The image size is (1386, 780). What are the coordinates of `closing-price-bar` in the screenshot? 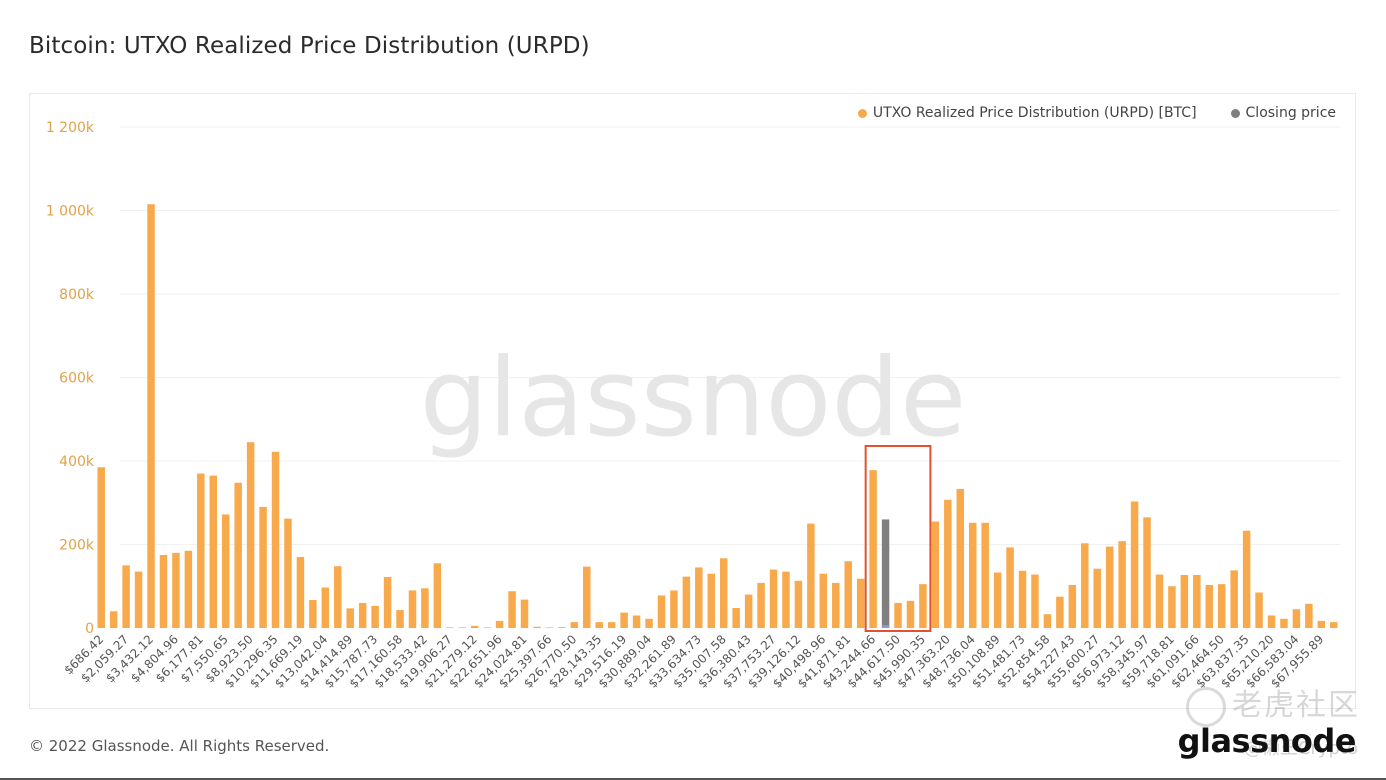 It's located at (885, 573).